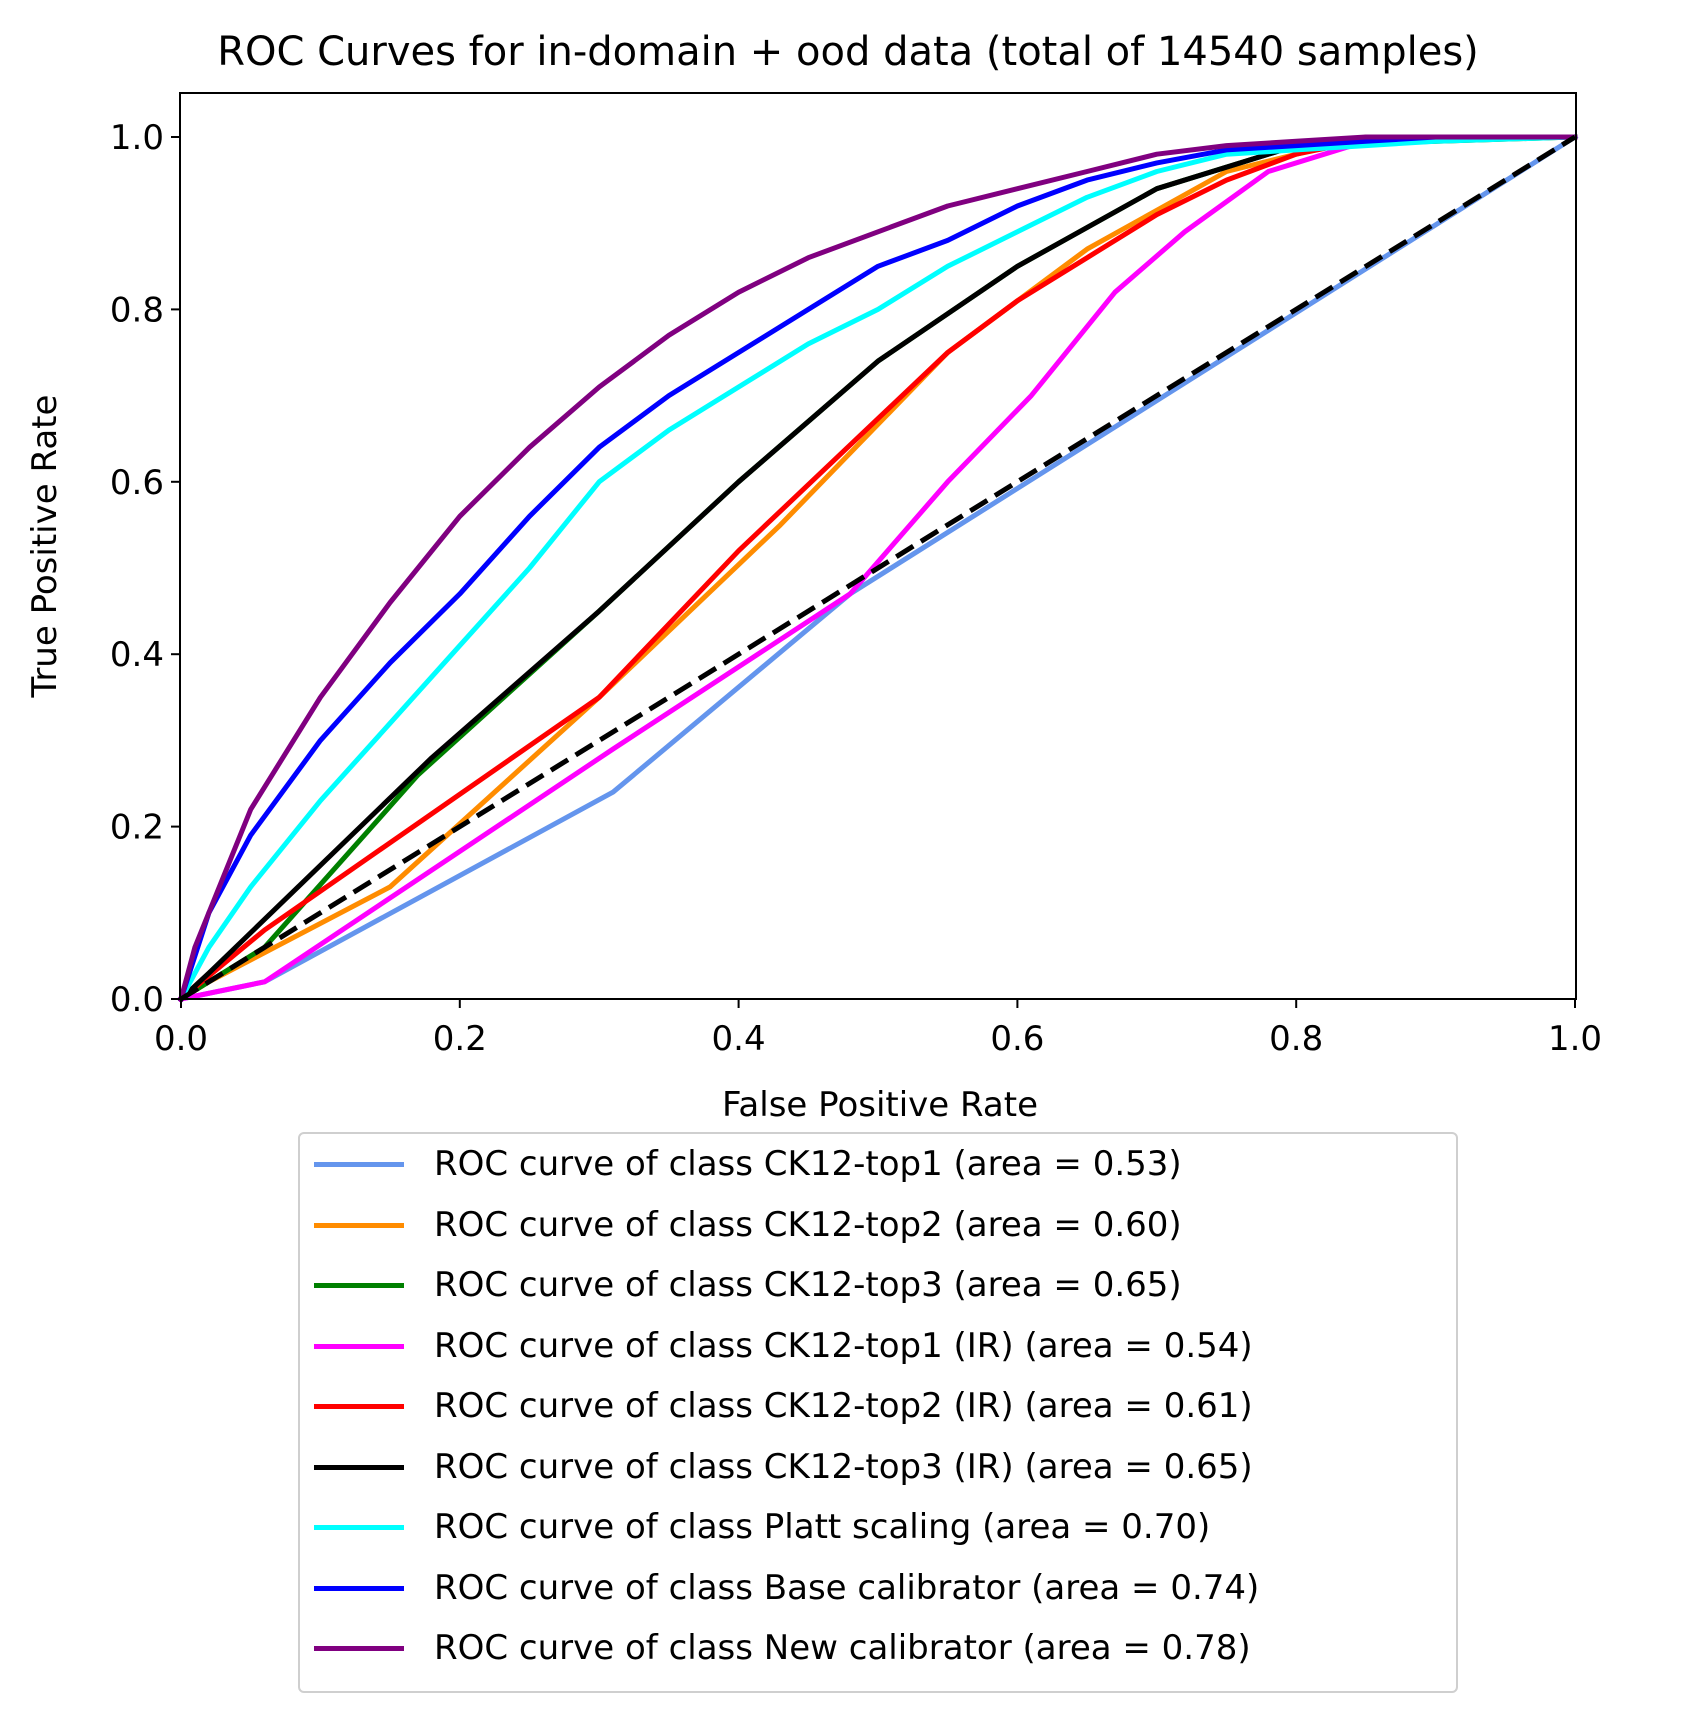 The image size is (1698, 1723). I want to click on x-tick-label: 0.6, so click(1017, 1039).